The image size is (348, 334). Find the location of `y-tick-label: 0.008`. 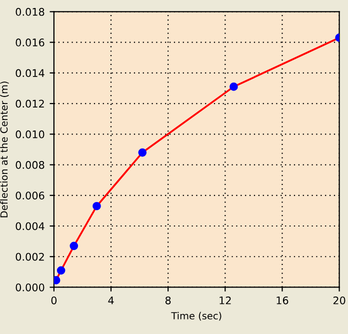

y-tick-label: 0.008 is located at coordinates (30, 165).